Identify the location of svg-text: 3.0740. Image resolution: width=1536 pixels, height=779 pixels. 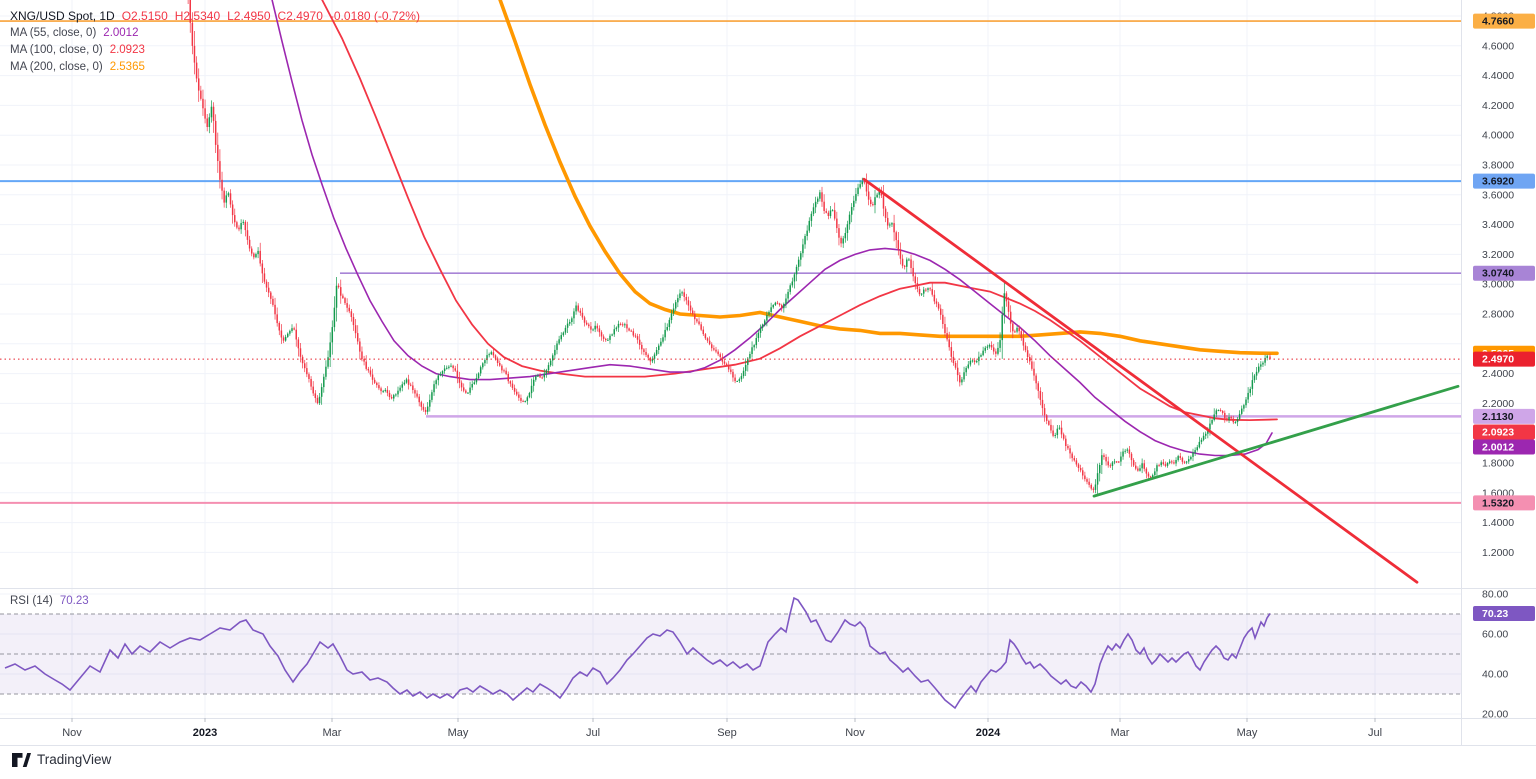
(1498, 274).